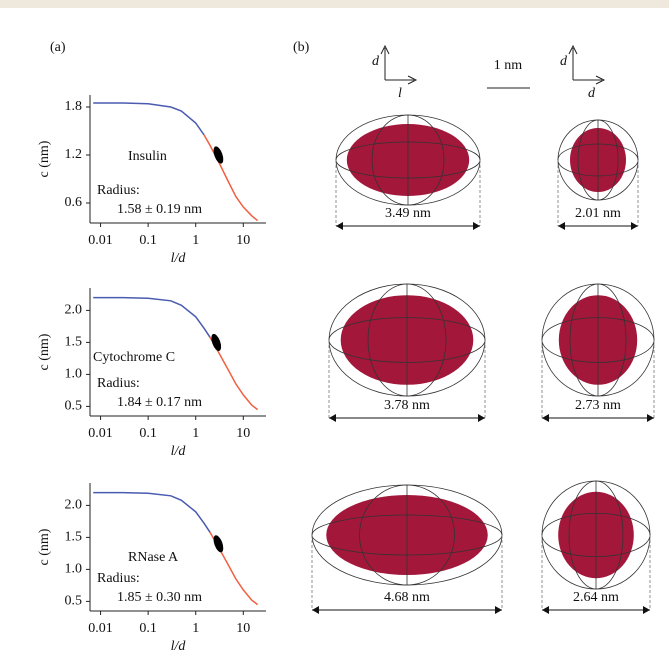  What do you see at coordinates (598, 213) in the screenshot?
I see `width-label: 2.01 nm` at bounding box center [598, 213].